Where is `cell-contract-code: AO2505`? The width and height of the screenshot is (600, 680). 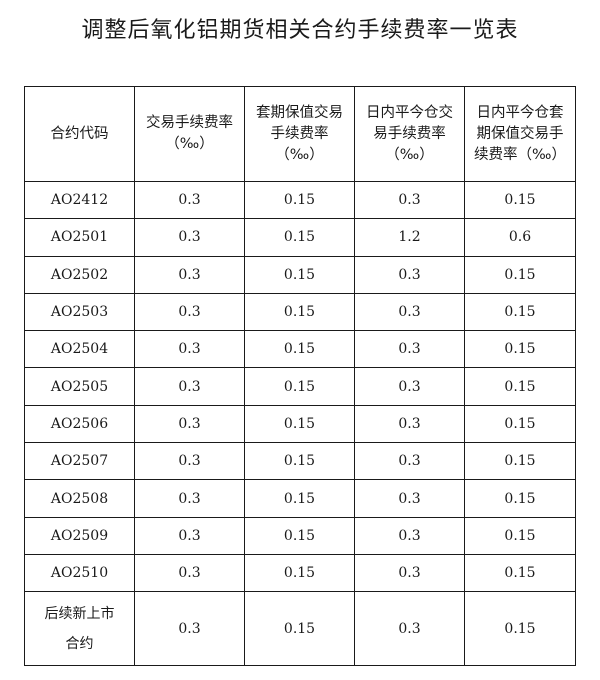 cell-contract-code: AO2505 is located at coordinates (79, 386).